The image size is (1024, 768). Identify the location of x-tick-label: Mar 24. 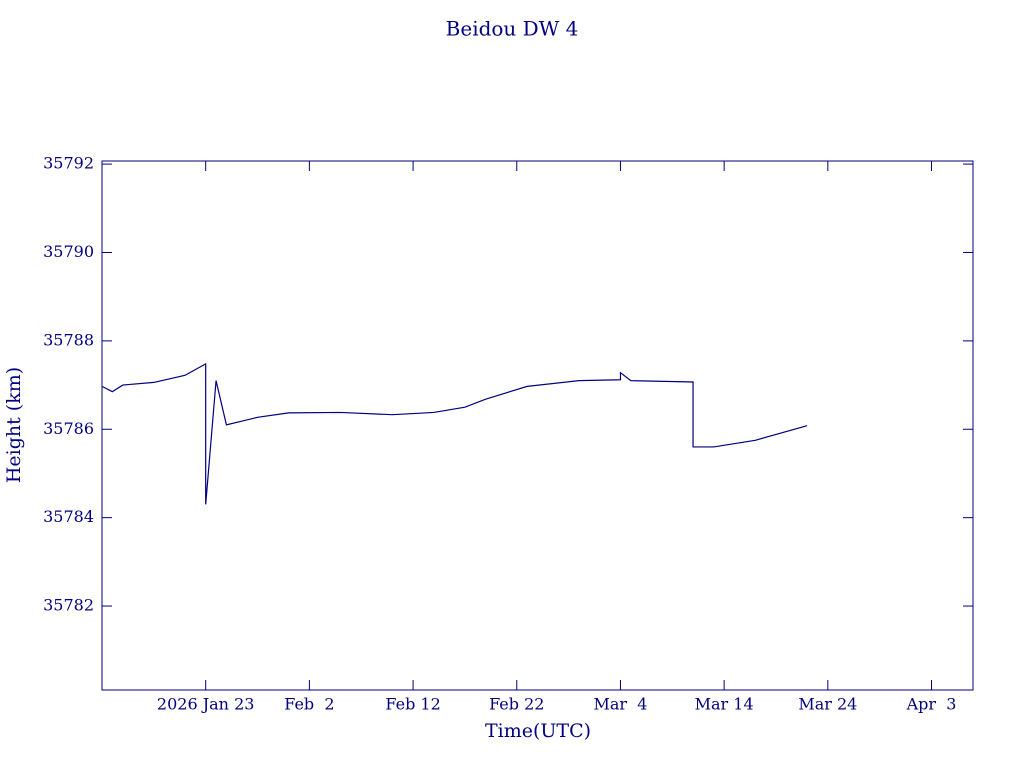
(827, 704).